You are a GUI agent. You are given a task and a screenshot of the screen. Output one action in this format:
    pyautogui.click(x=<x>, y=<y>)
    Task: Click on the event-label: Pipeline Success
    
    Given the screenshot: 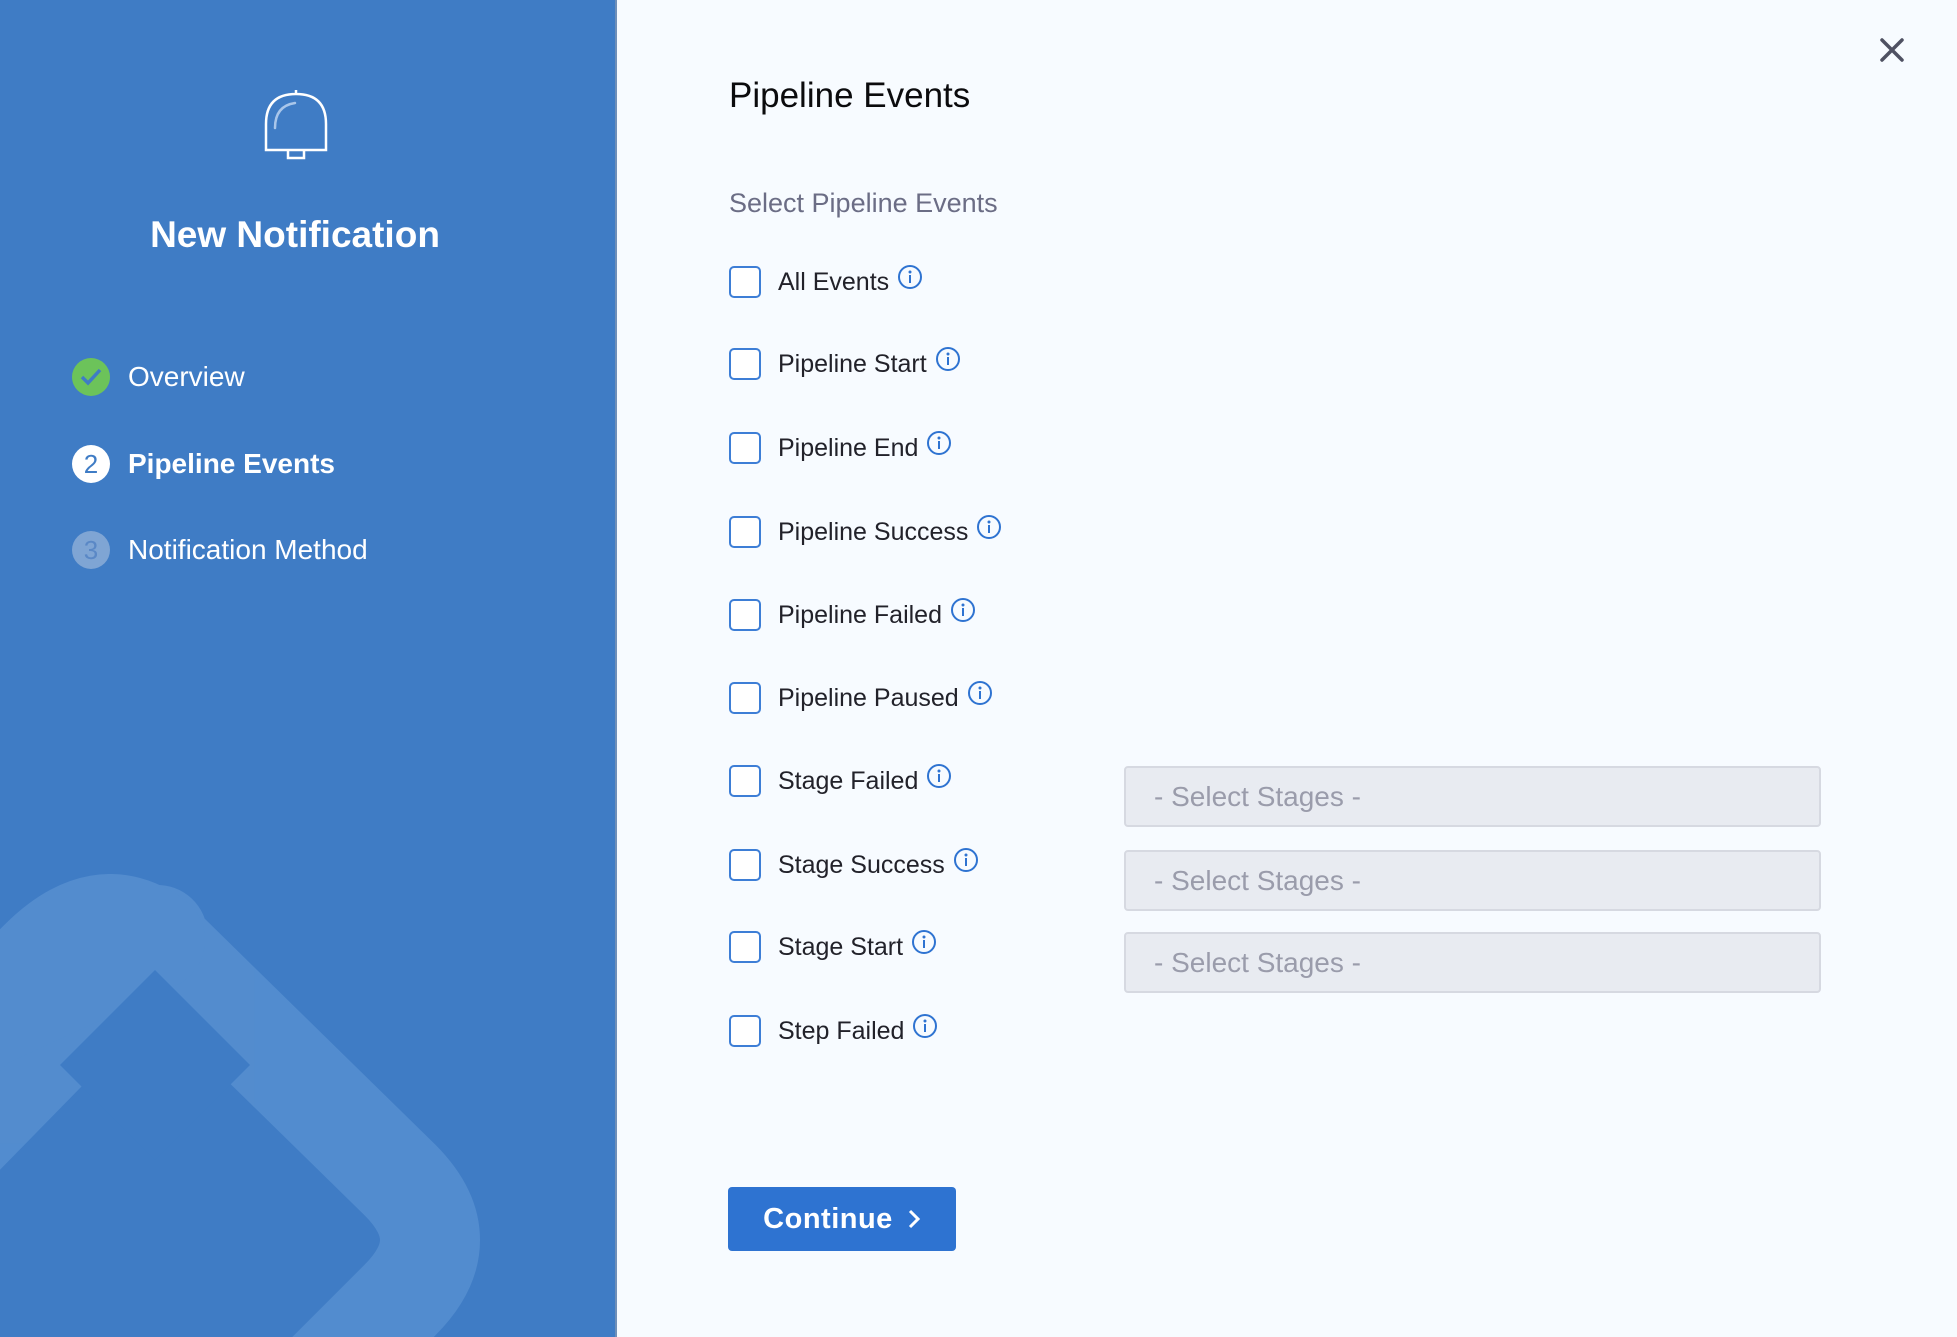 What is the action you would take?
    pyautogui.click(x=873, y=531)
    